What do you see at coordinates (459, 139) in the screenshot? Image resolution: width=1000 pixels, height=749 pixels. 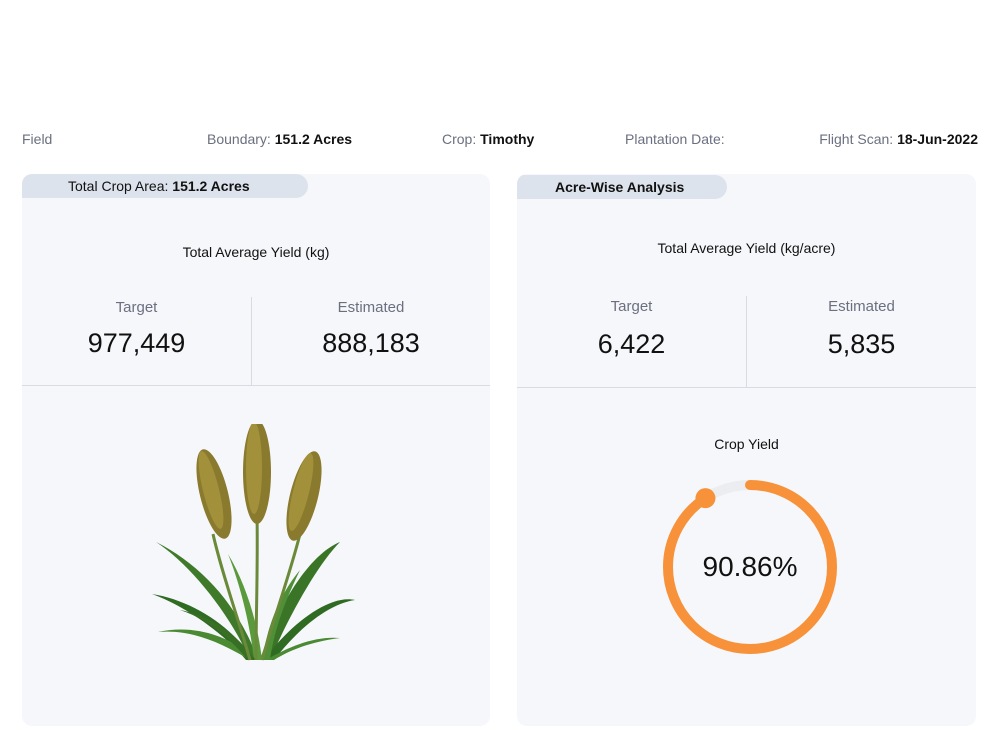 I see `crop-label: Crop:` at bounding box center [459, 139].